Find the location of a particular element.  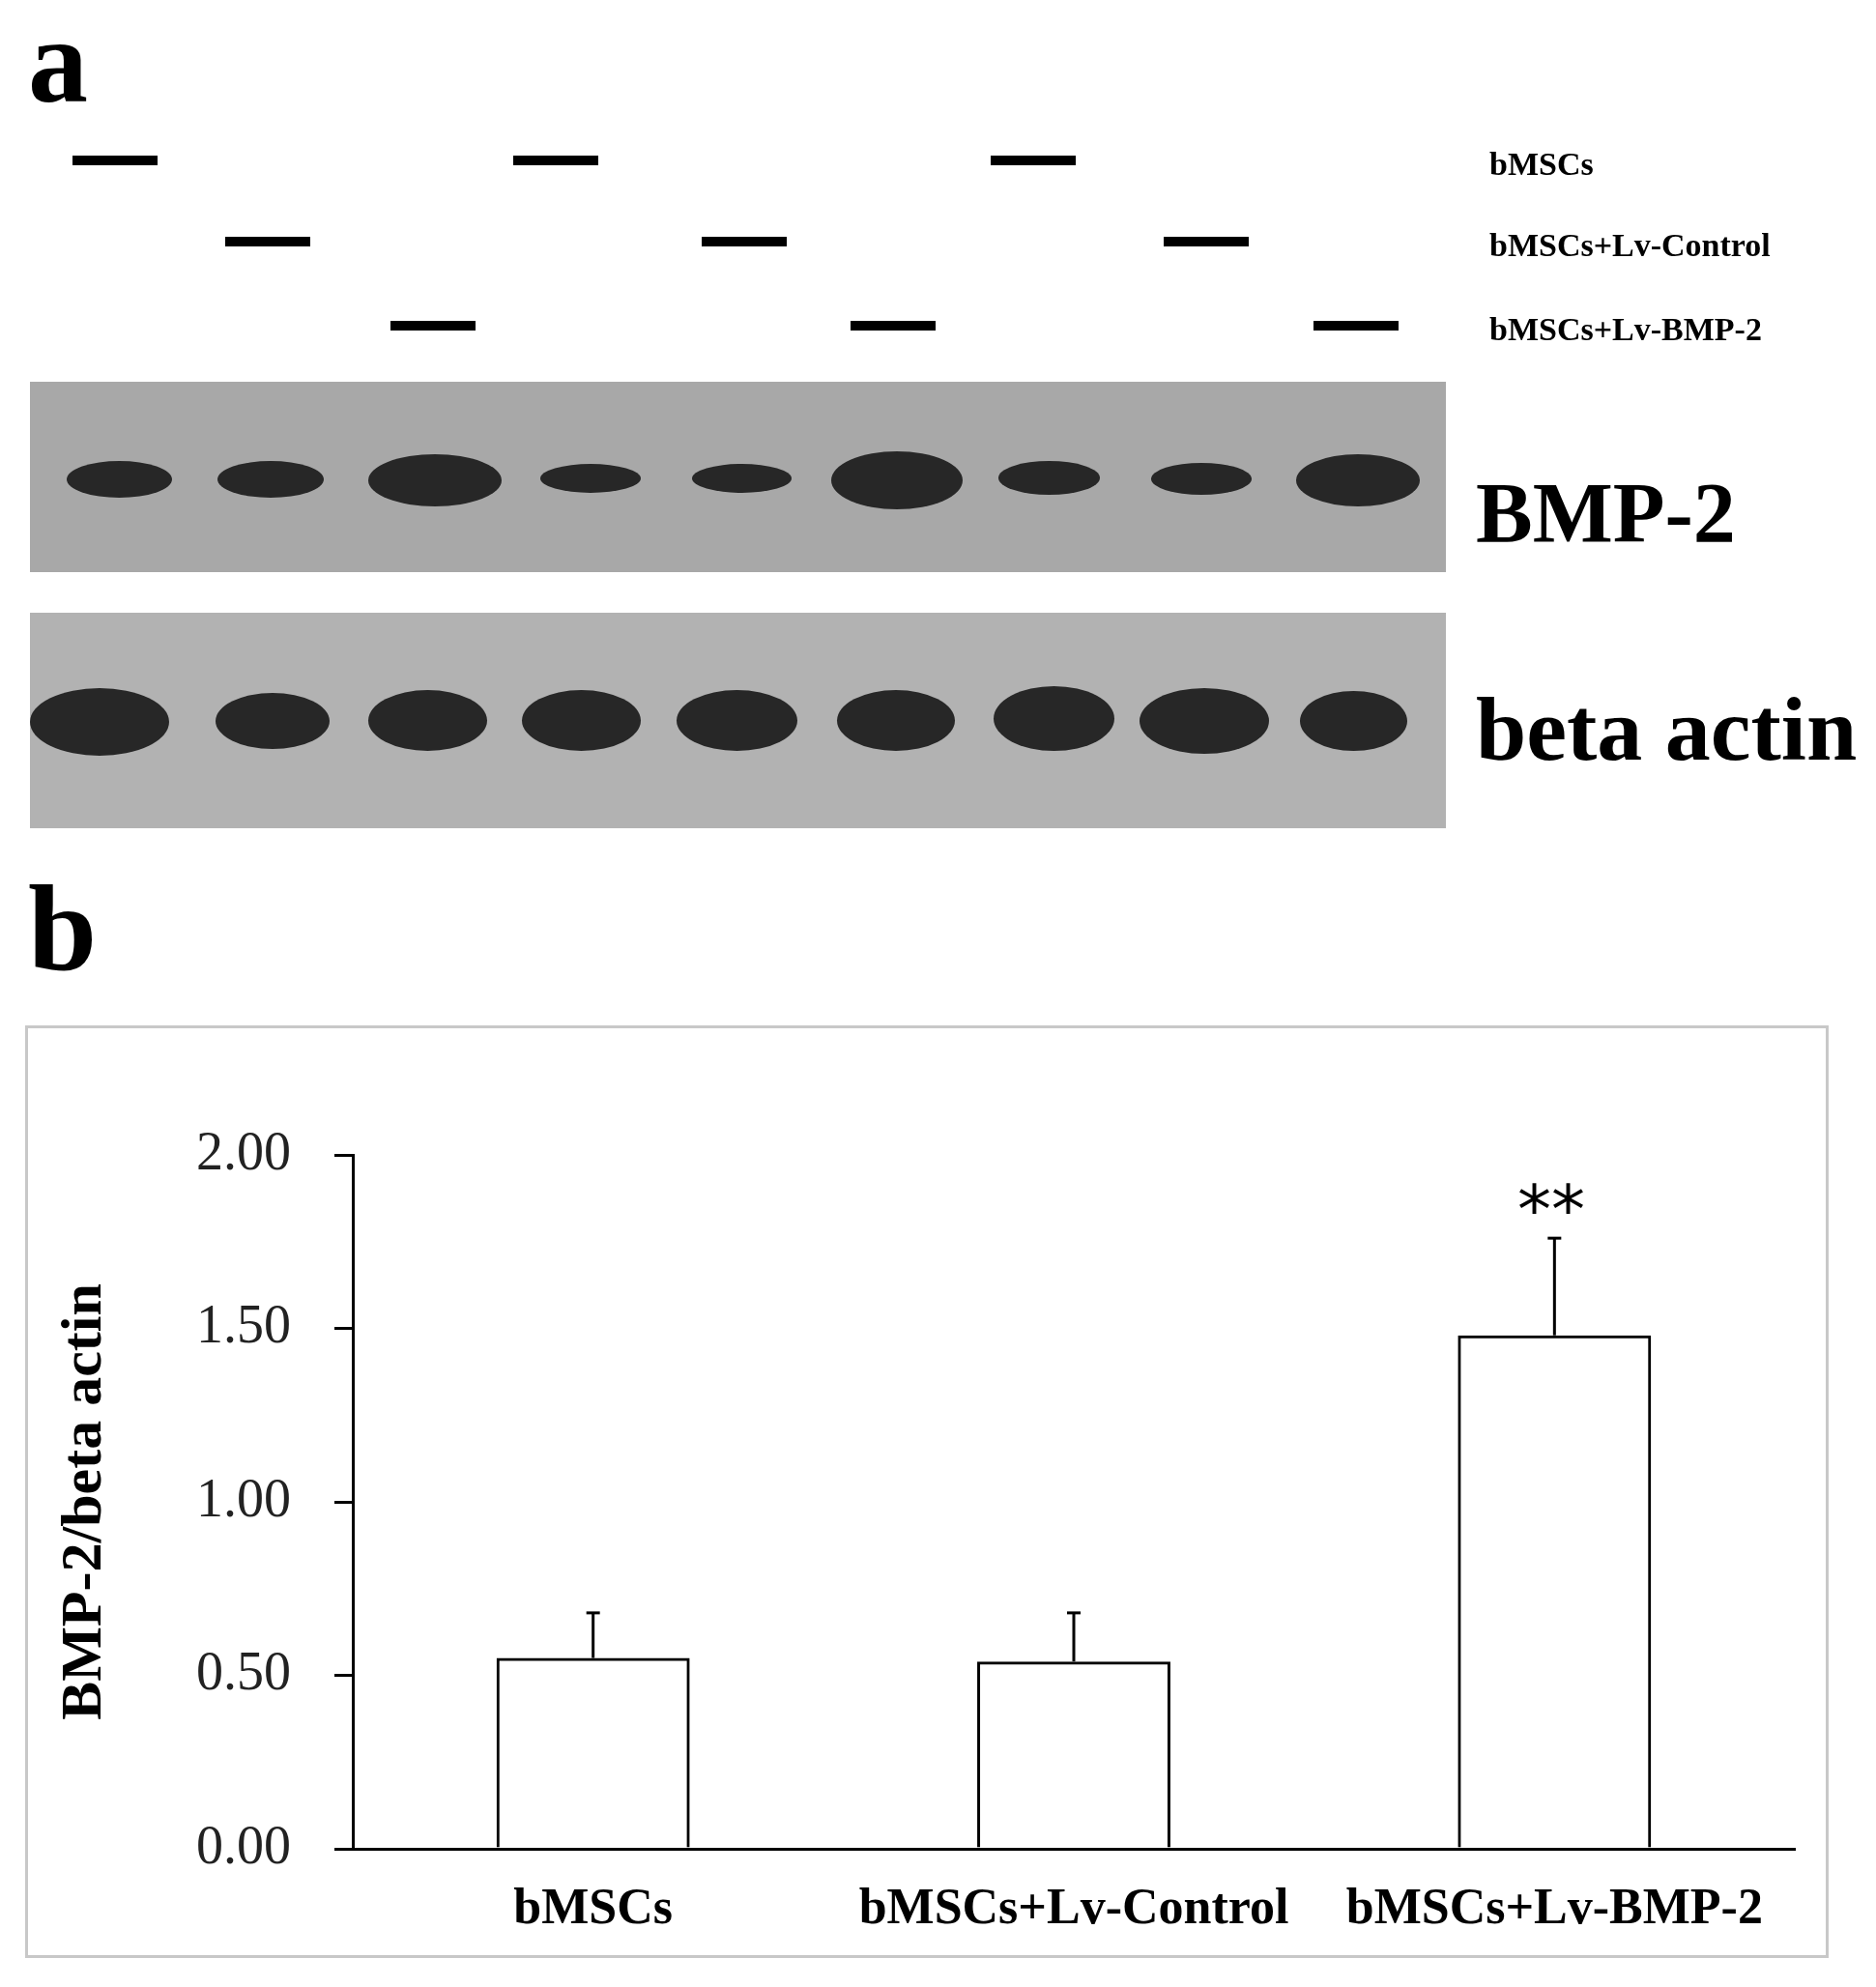

text: bMSCs+Lv-BMP-2 is located at coordinates (1625, 328).